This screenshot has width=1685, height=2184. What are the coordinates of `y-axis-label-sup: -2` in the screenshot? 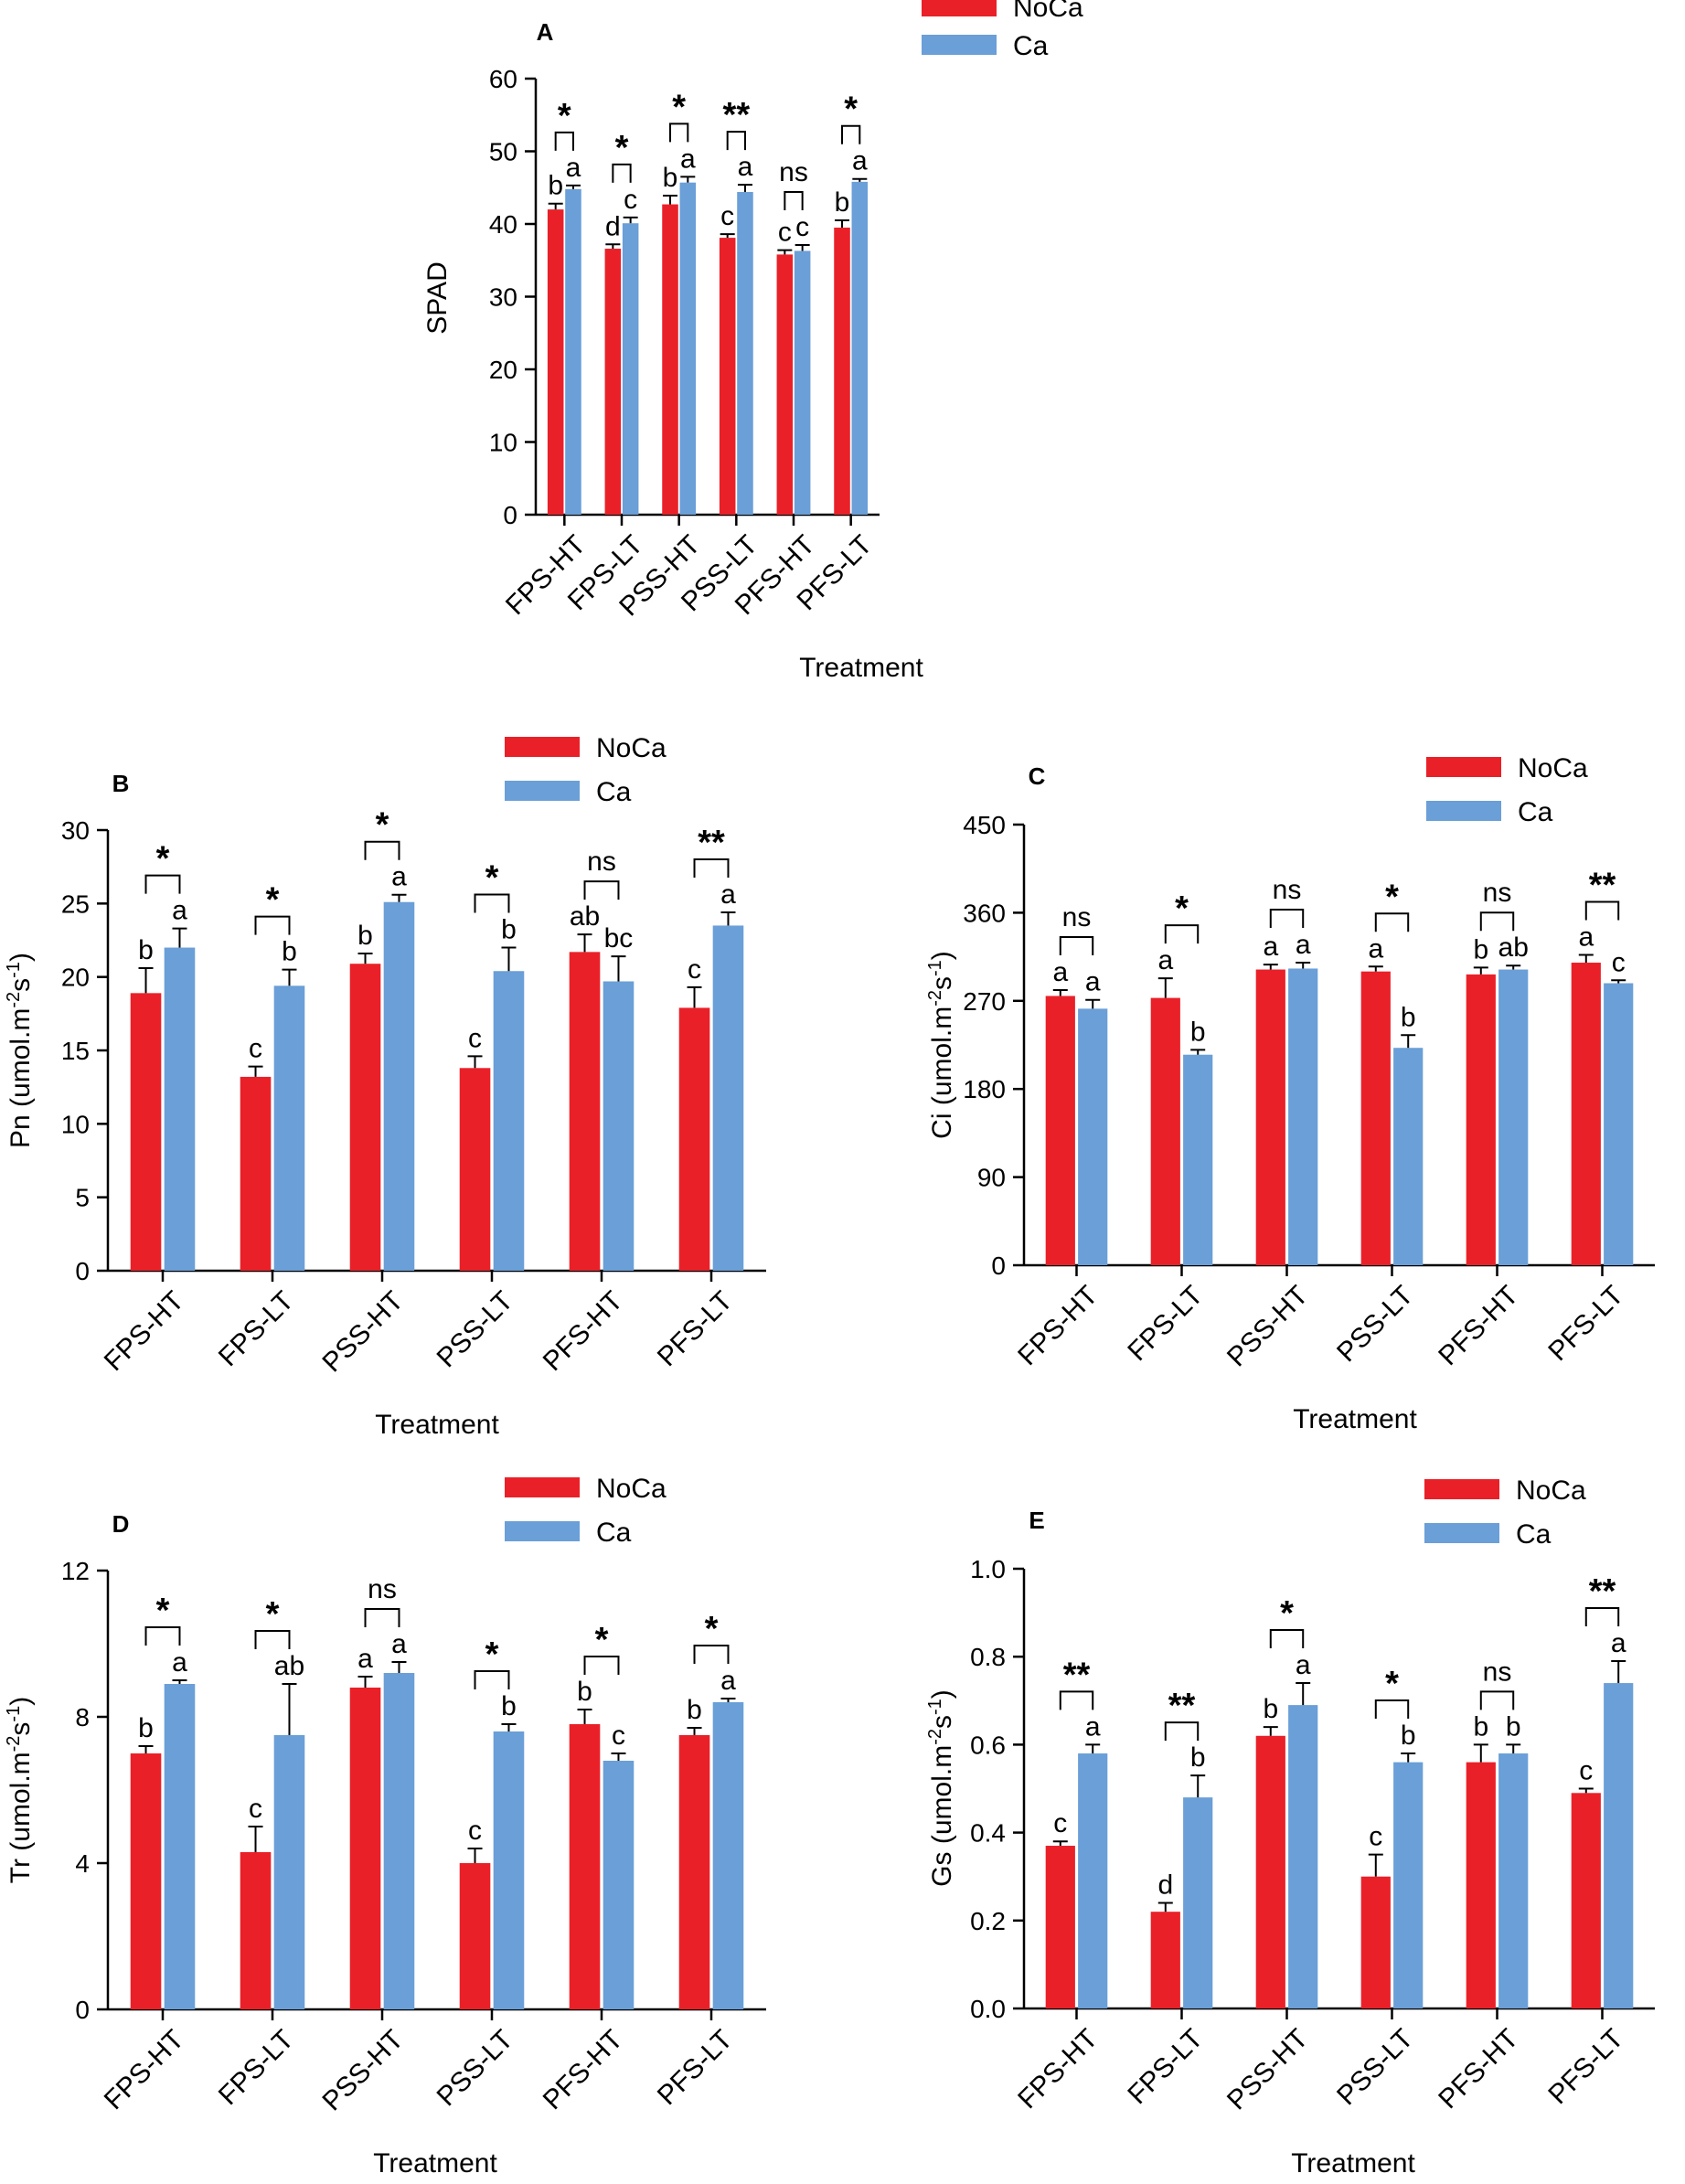 It's located at (14, 1000).